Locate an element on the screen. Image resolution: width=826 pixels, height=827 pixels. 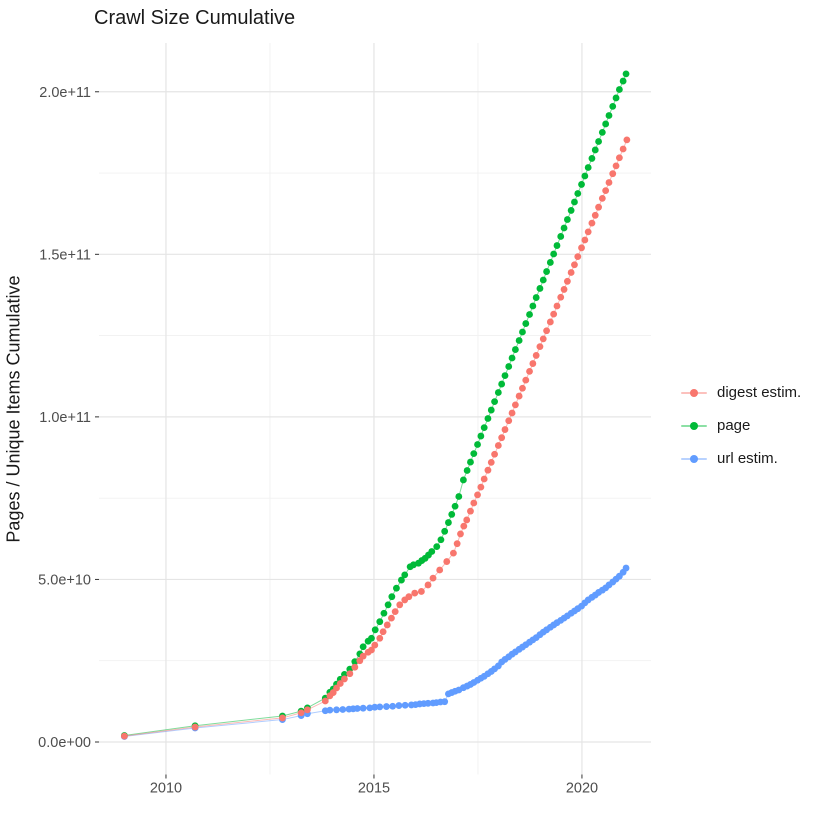
y-tick-label: 2.0e+11 is located at coordinates (65, 93).